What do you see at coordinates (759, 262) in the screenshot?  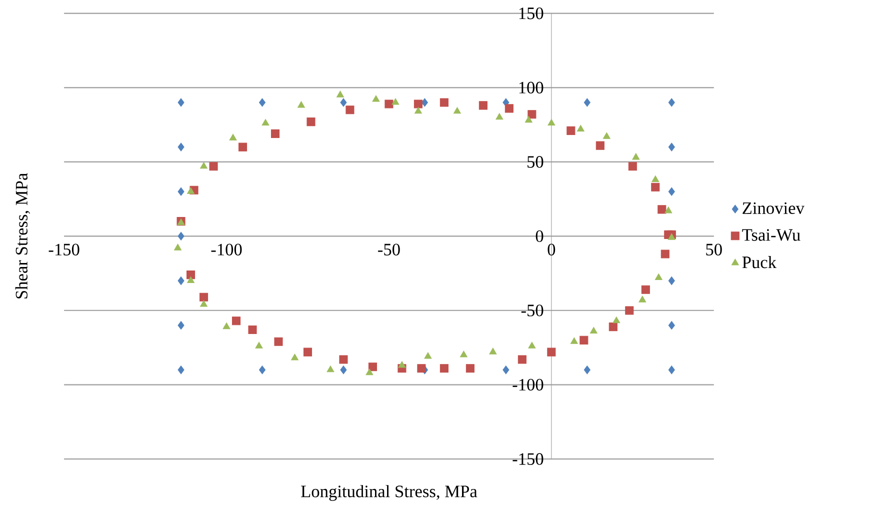 I see `legend-label: Puck` at bounding box center [759, 262].